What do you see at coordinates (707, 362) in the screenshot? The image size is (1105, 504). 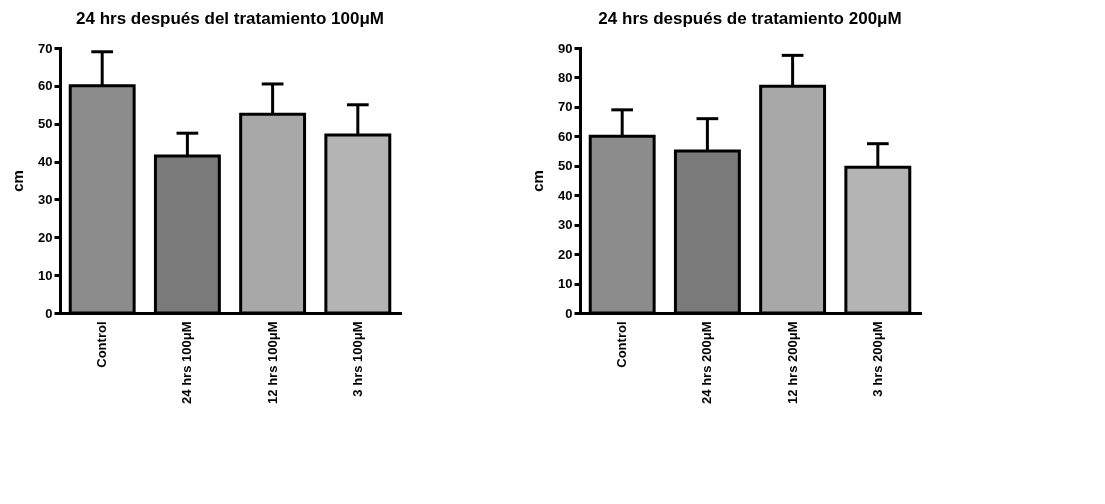 I see `x-tick-label: 24 hrs 200μM` at bounding box center [707, 362].